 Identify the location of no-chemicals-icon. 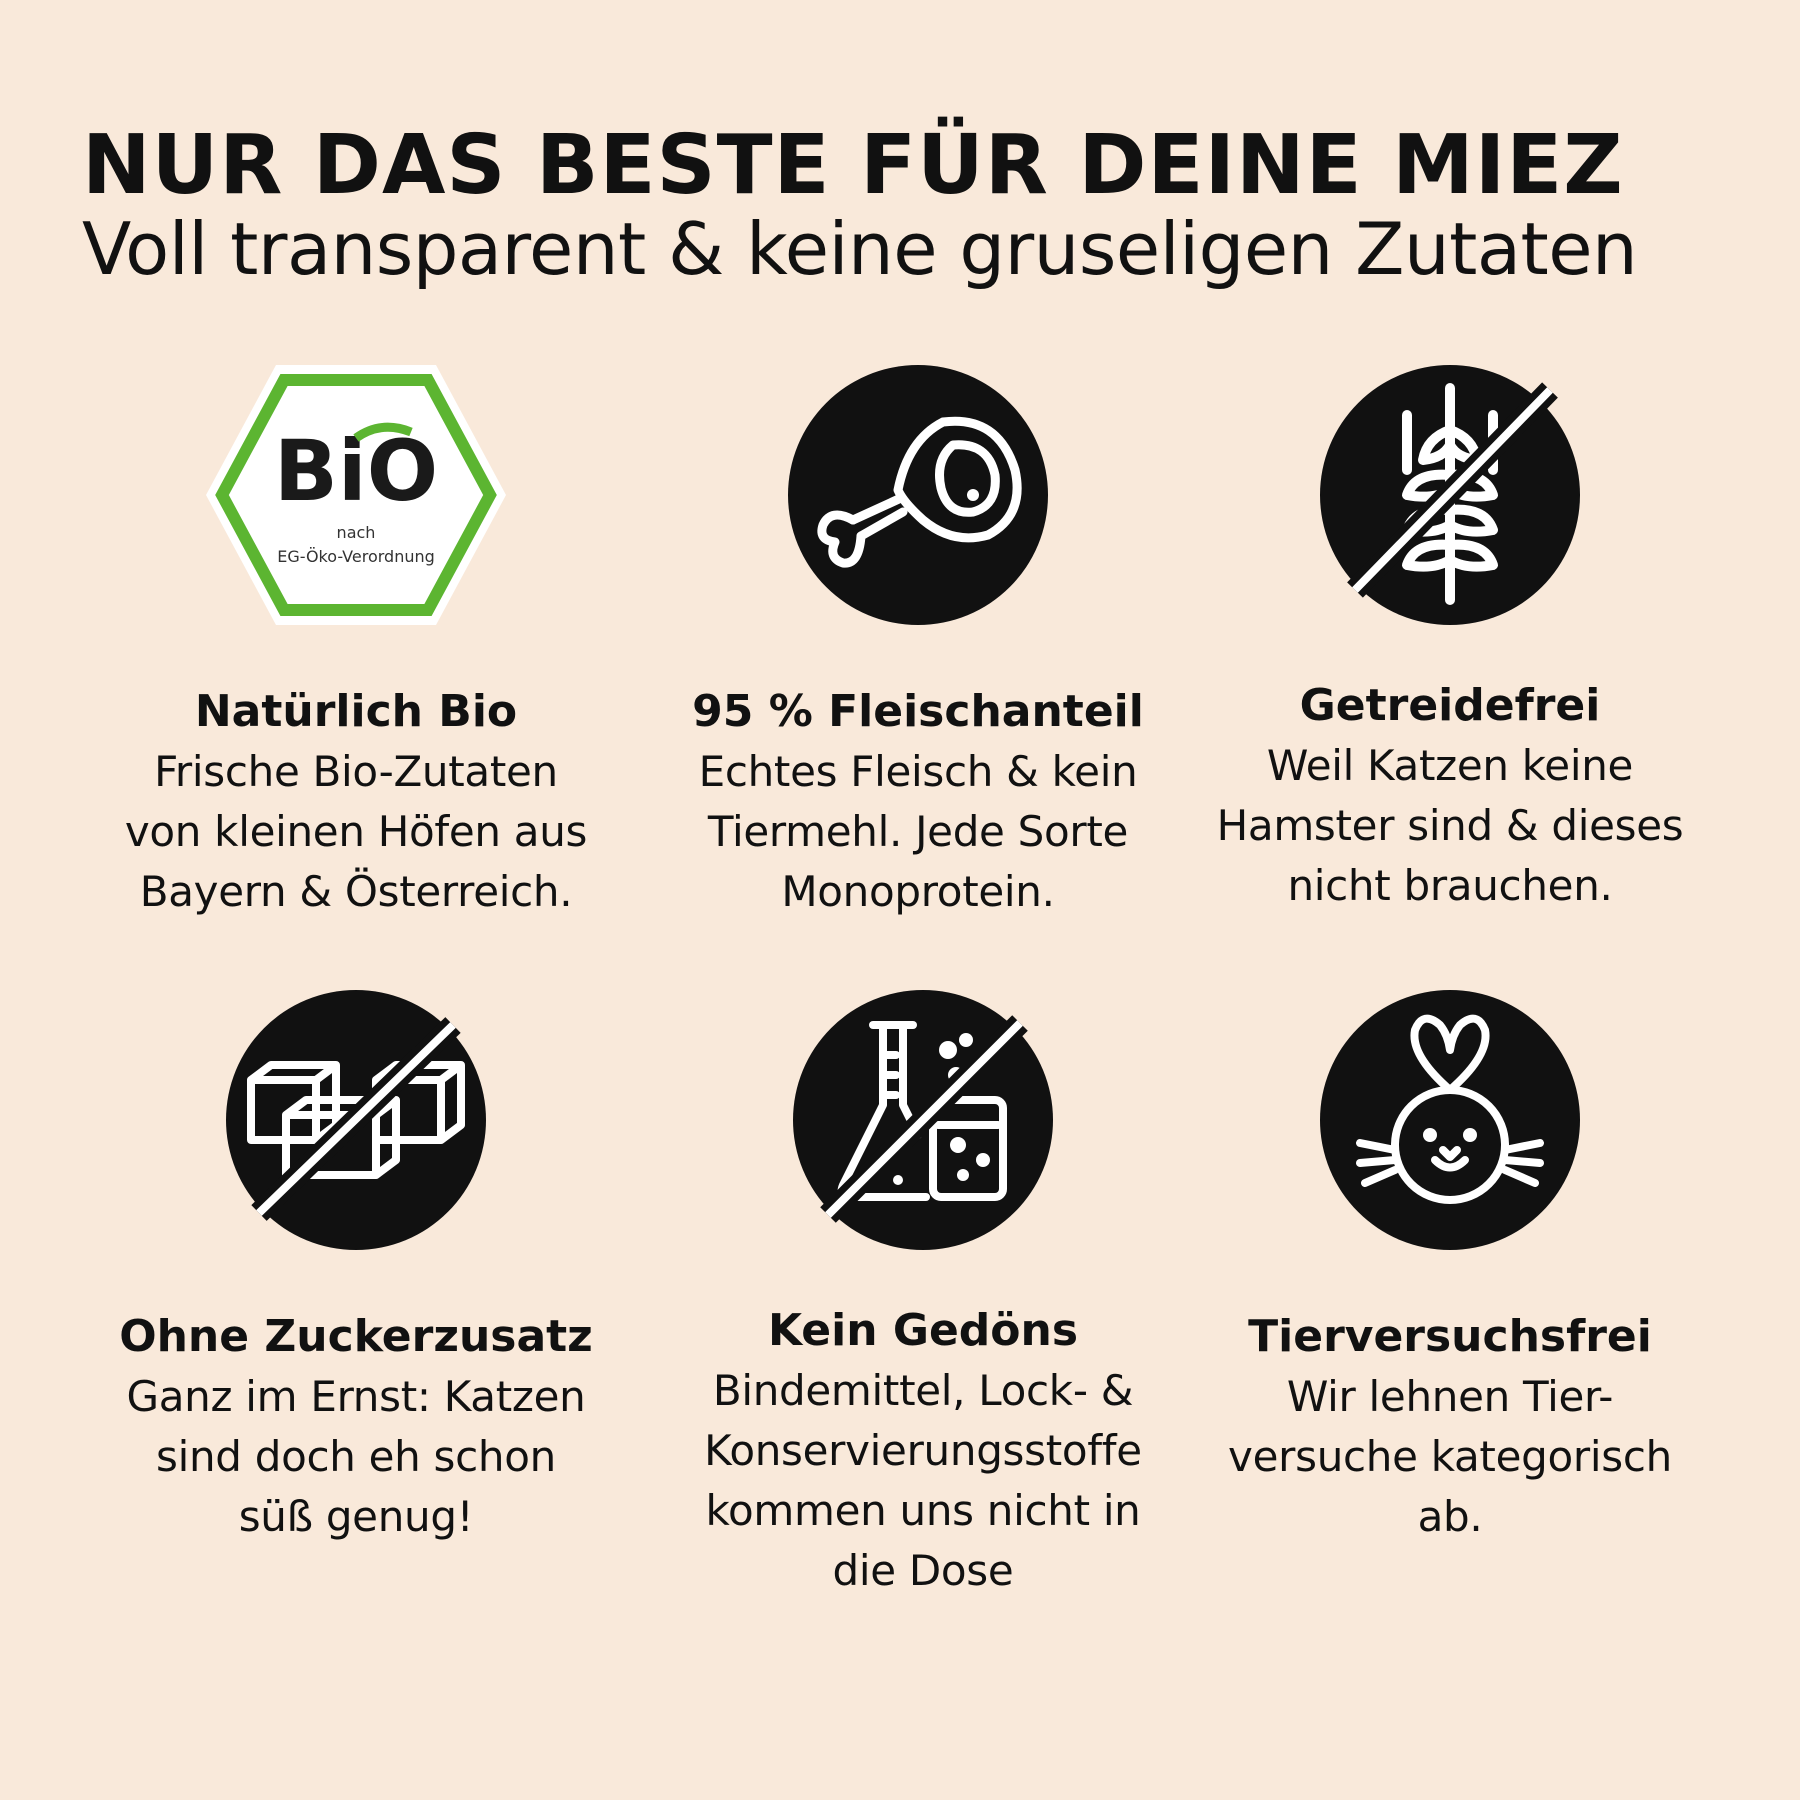
(923, 1120).